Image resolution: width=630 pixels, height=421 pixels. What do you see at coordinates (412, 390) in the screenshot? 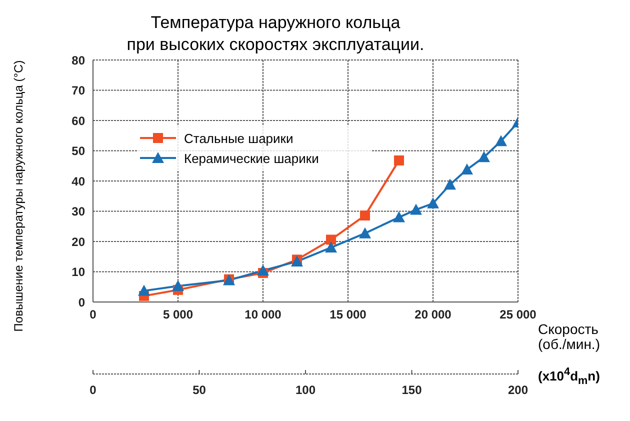
I see `x2-tick-label: 150` at bounding box center [412, 390].